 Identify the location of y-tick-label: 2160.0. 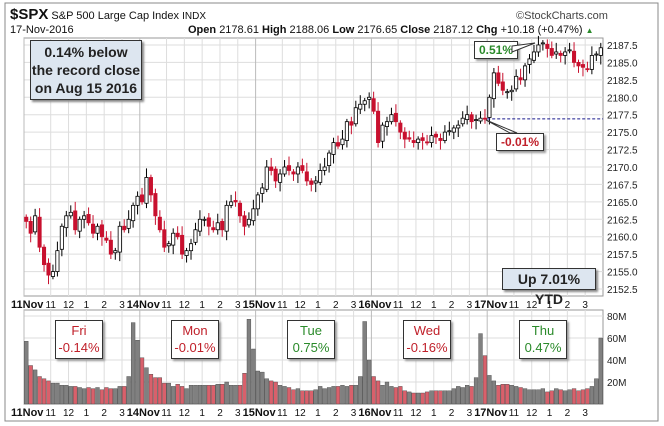
(622, 238).